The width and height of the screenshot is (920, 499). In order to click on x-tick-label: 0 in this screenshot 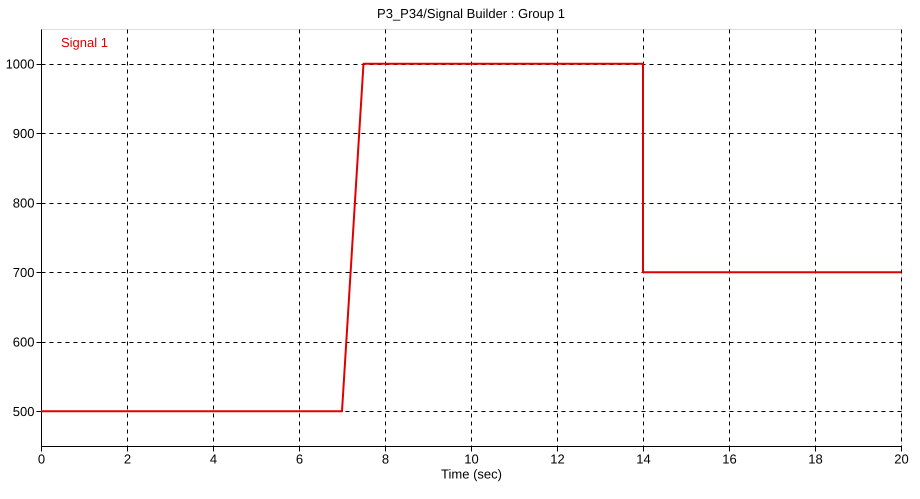, I will do `click(42, 459)`.